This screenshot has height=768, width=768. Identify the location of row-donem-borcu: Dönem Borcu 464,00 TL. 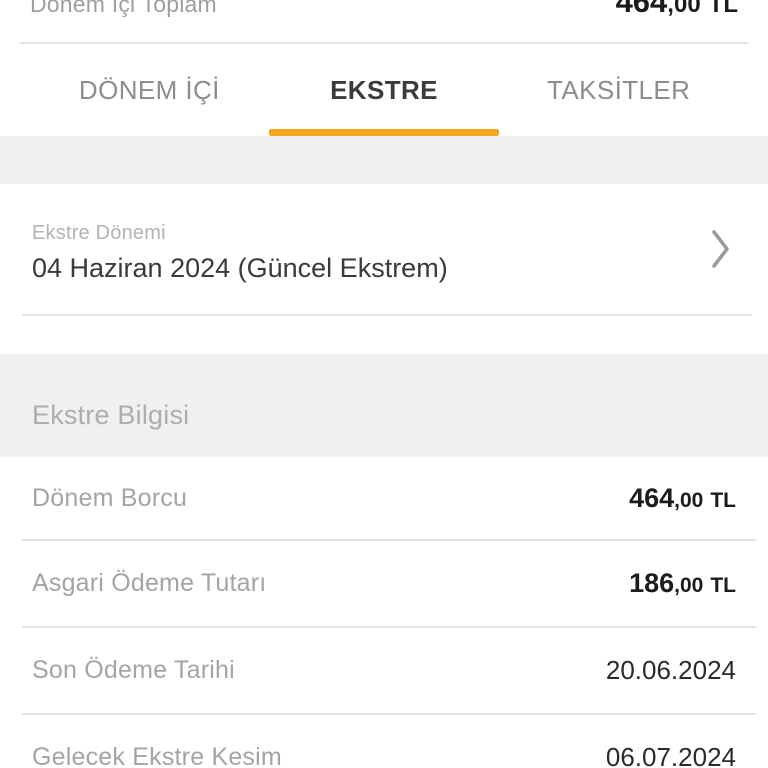
(384, 498).